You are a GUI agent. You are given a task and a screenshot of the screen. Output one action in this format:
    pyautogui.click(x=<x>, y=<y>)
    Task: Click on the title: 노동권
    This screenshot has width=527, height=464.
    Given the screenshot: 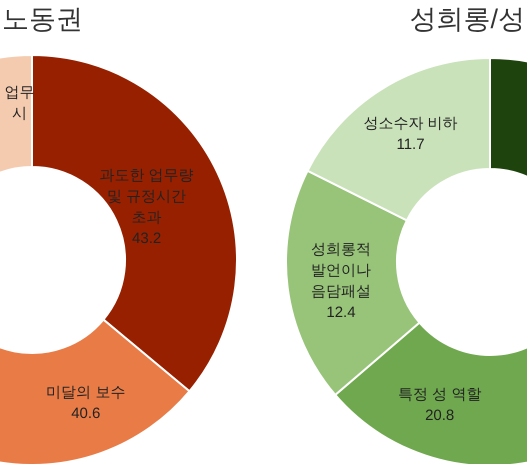 What is the action you would take?
    pyautogui.click(x=42, y=19)
    